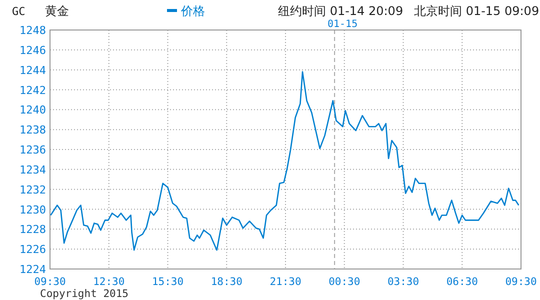 The width and height of the screenshot is (540, 300). Describe the element at coordinates (33, 130) in the screenshot. I see `y-tick-label: 1238` at that location.